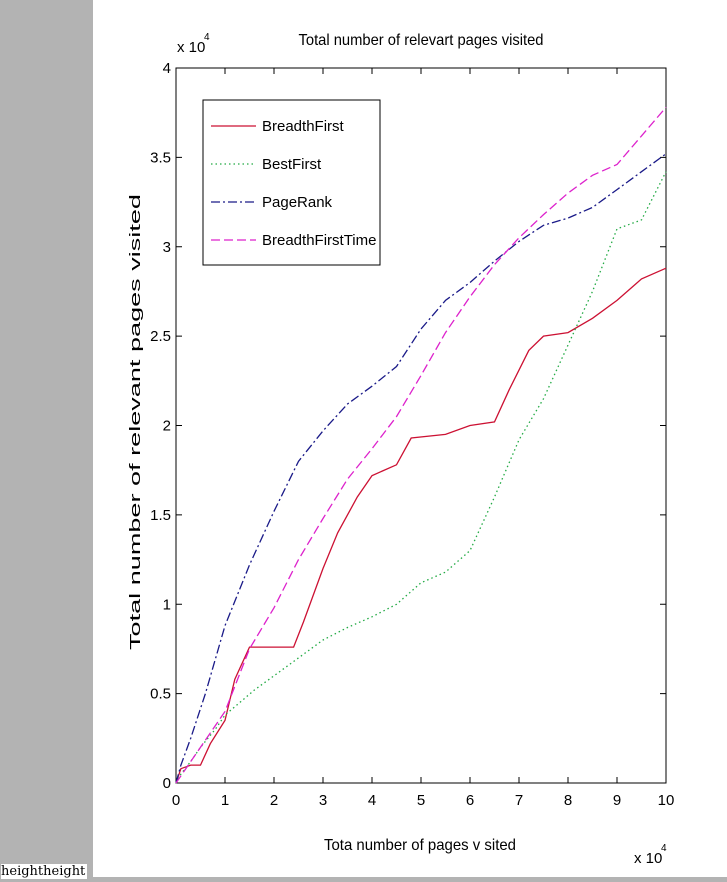 This screenshot has height=882, width=727. I want to click on y-tick-label: 1.5, so click(160, 515).